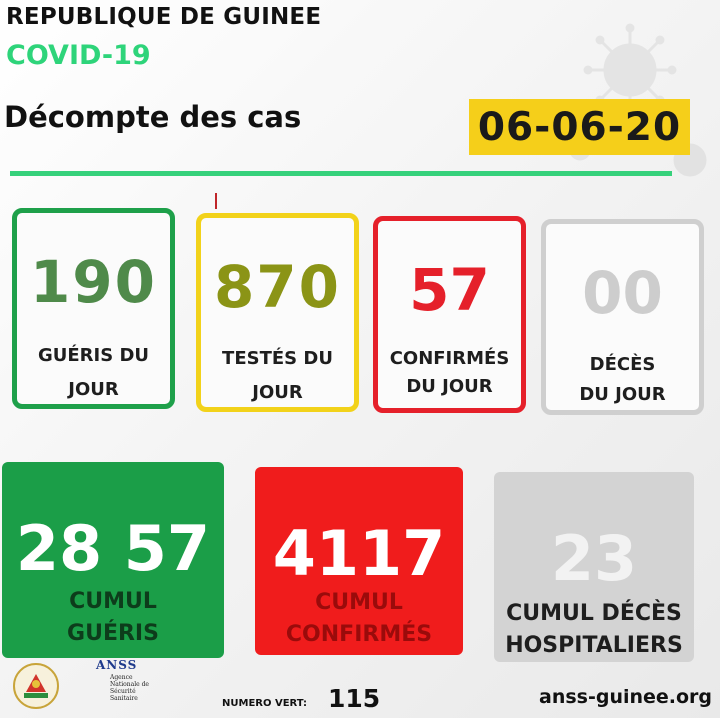 This screenshot has width=720, height=718. I want to click on header-divider, so click(341, 173).